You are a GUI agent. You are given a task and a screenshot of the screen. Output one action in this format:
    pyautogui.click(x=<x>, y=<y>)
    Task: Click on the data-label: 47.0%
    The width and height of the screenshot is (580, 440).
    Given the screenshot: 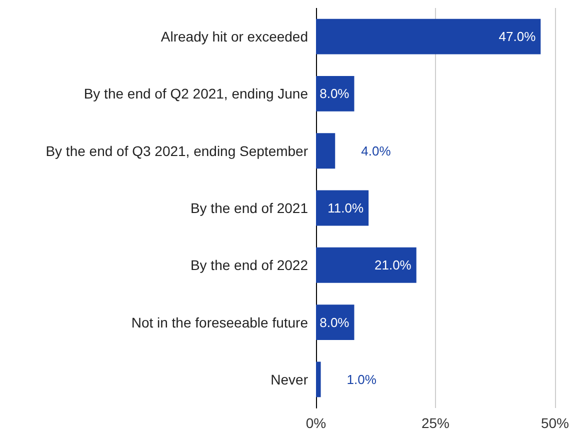 What is the action you would take?
    pyautogui.click(x=517, y=36)
    